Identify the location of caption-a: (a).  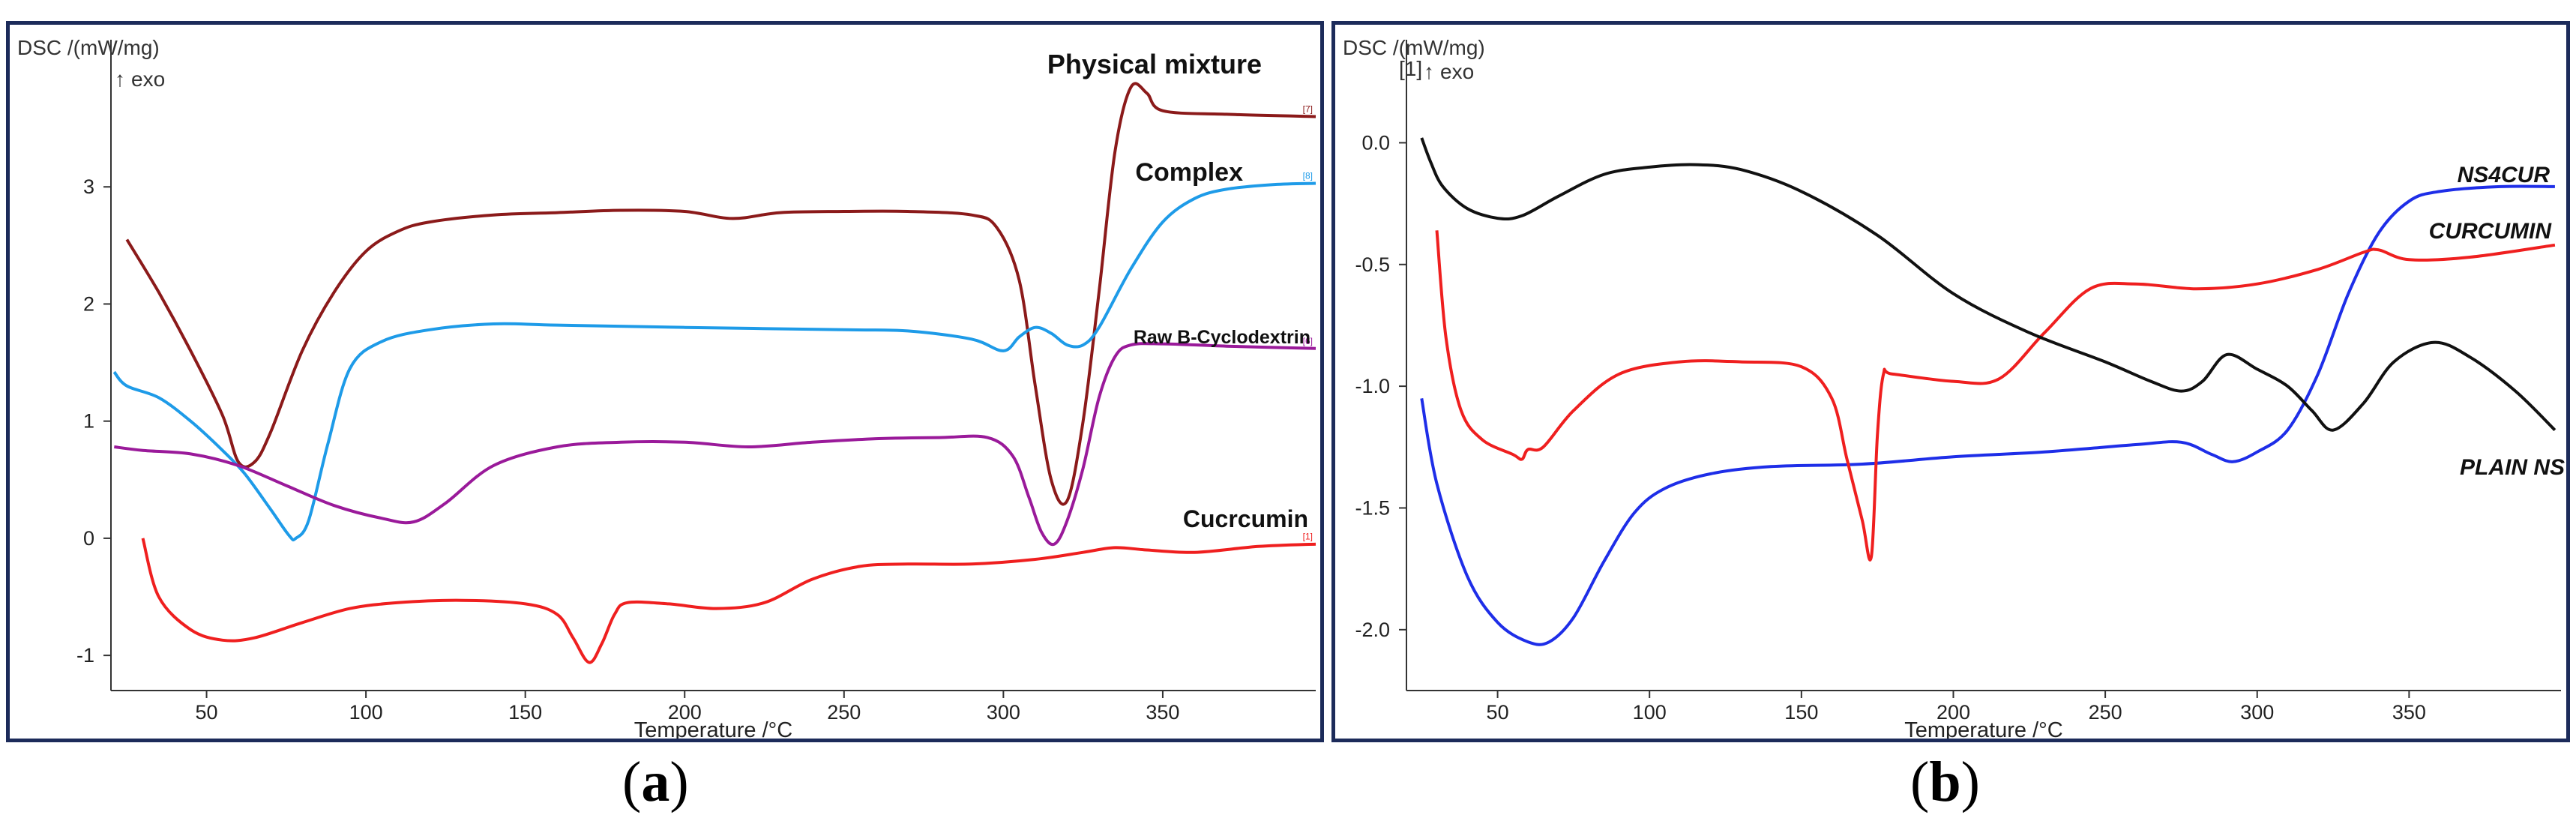
(655, 783).